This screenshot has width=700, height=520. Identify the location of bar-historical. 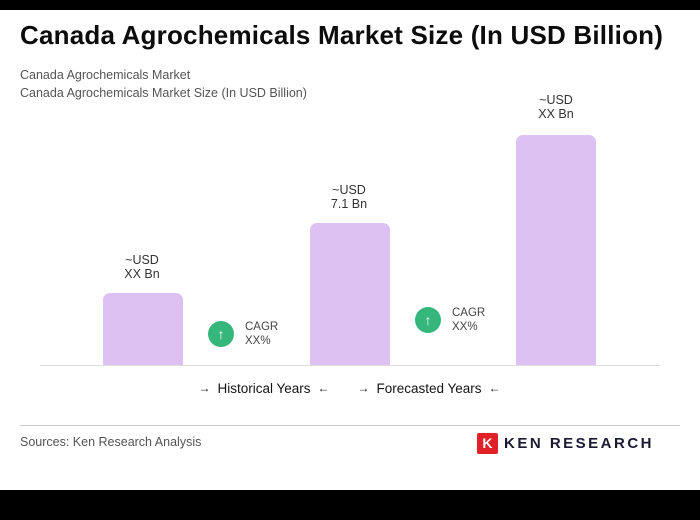
(143, 329).